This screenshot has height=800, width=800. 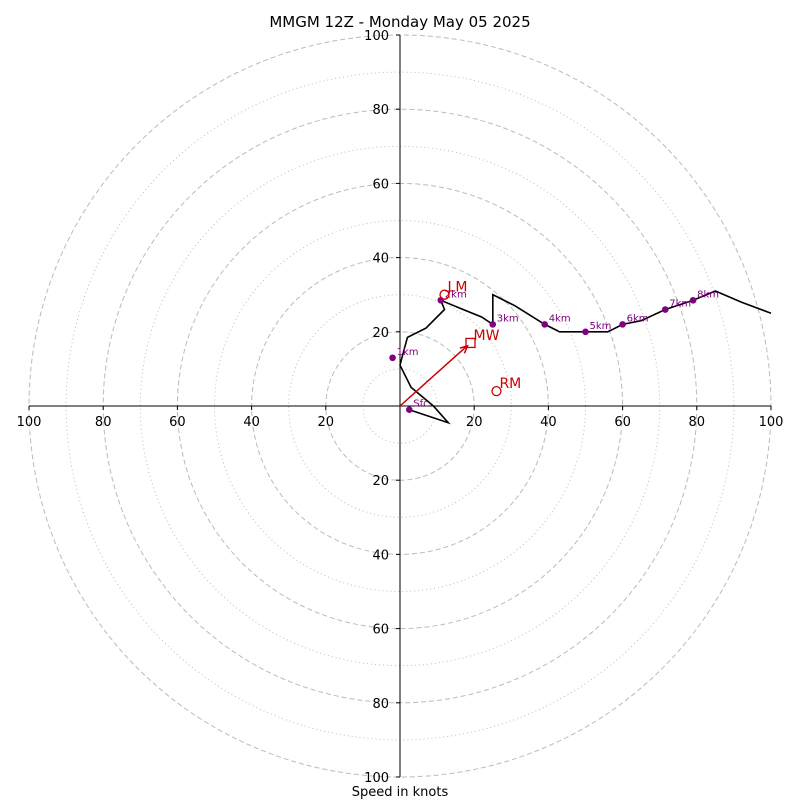 What do you see at coordinates (554, 351) in the screenshot?
I see `height-markers: Sfc 1km 2km 3km 4km 5km 6km 7km 8km` at bounding box center [554, 351].